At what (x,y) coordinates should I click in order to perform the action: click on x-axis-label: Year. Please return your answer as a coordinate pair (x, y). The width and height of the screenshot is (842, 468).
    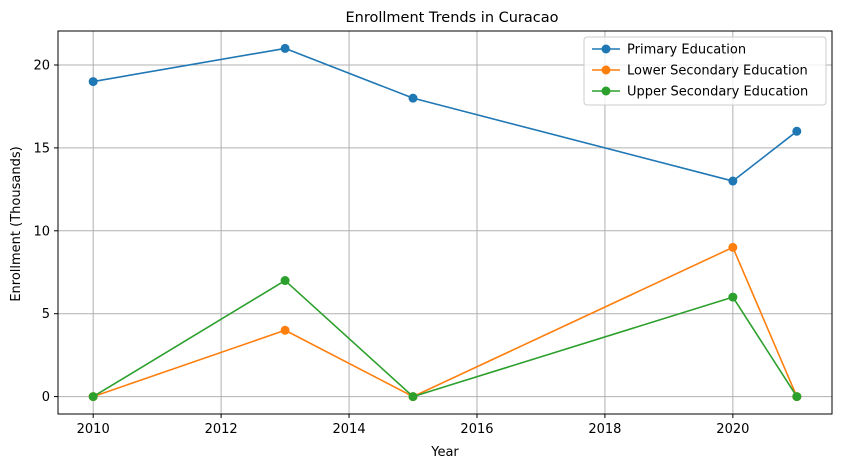
    Looking at the image, I should click on (444, 452).